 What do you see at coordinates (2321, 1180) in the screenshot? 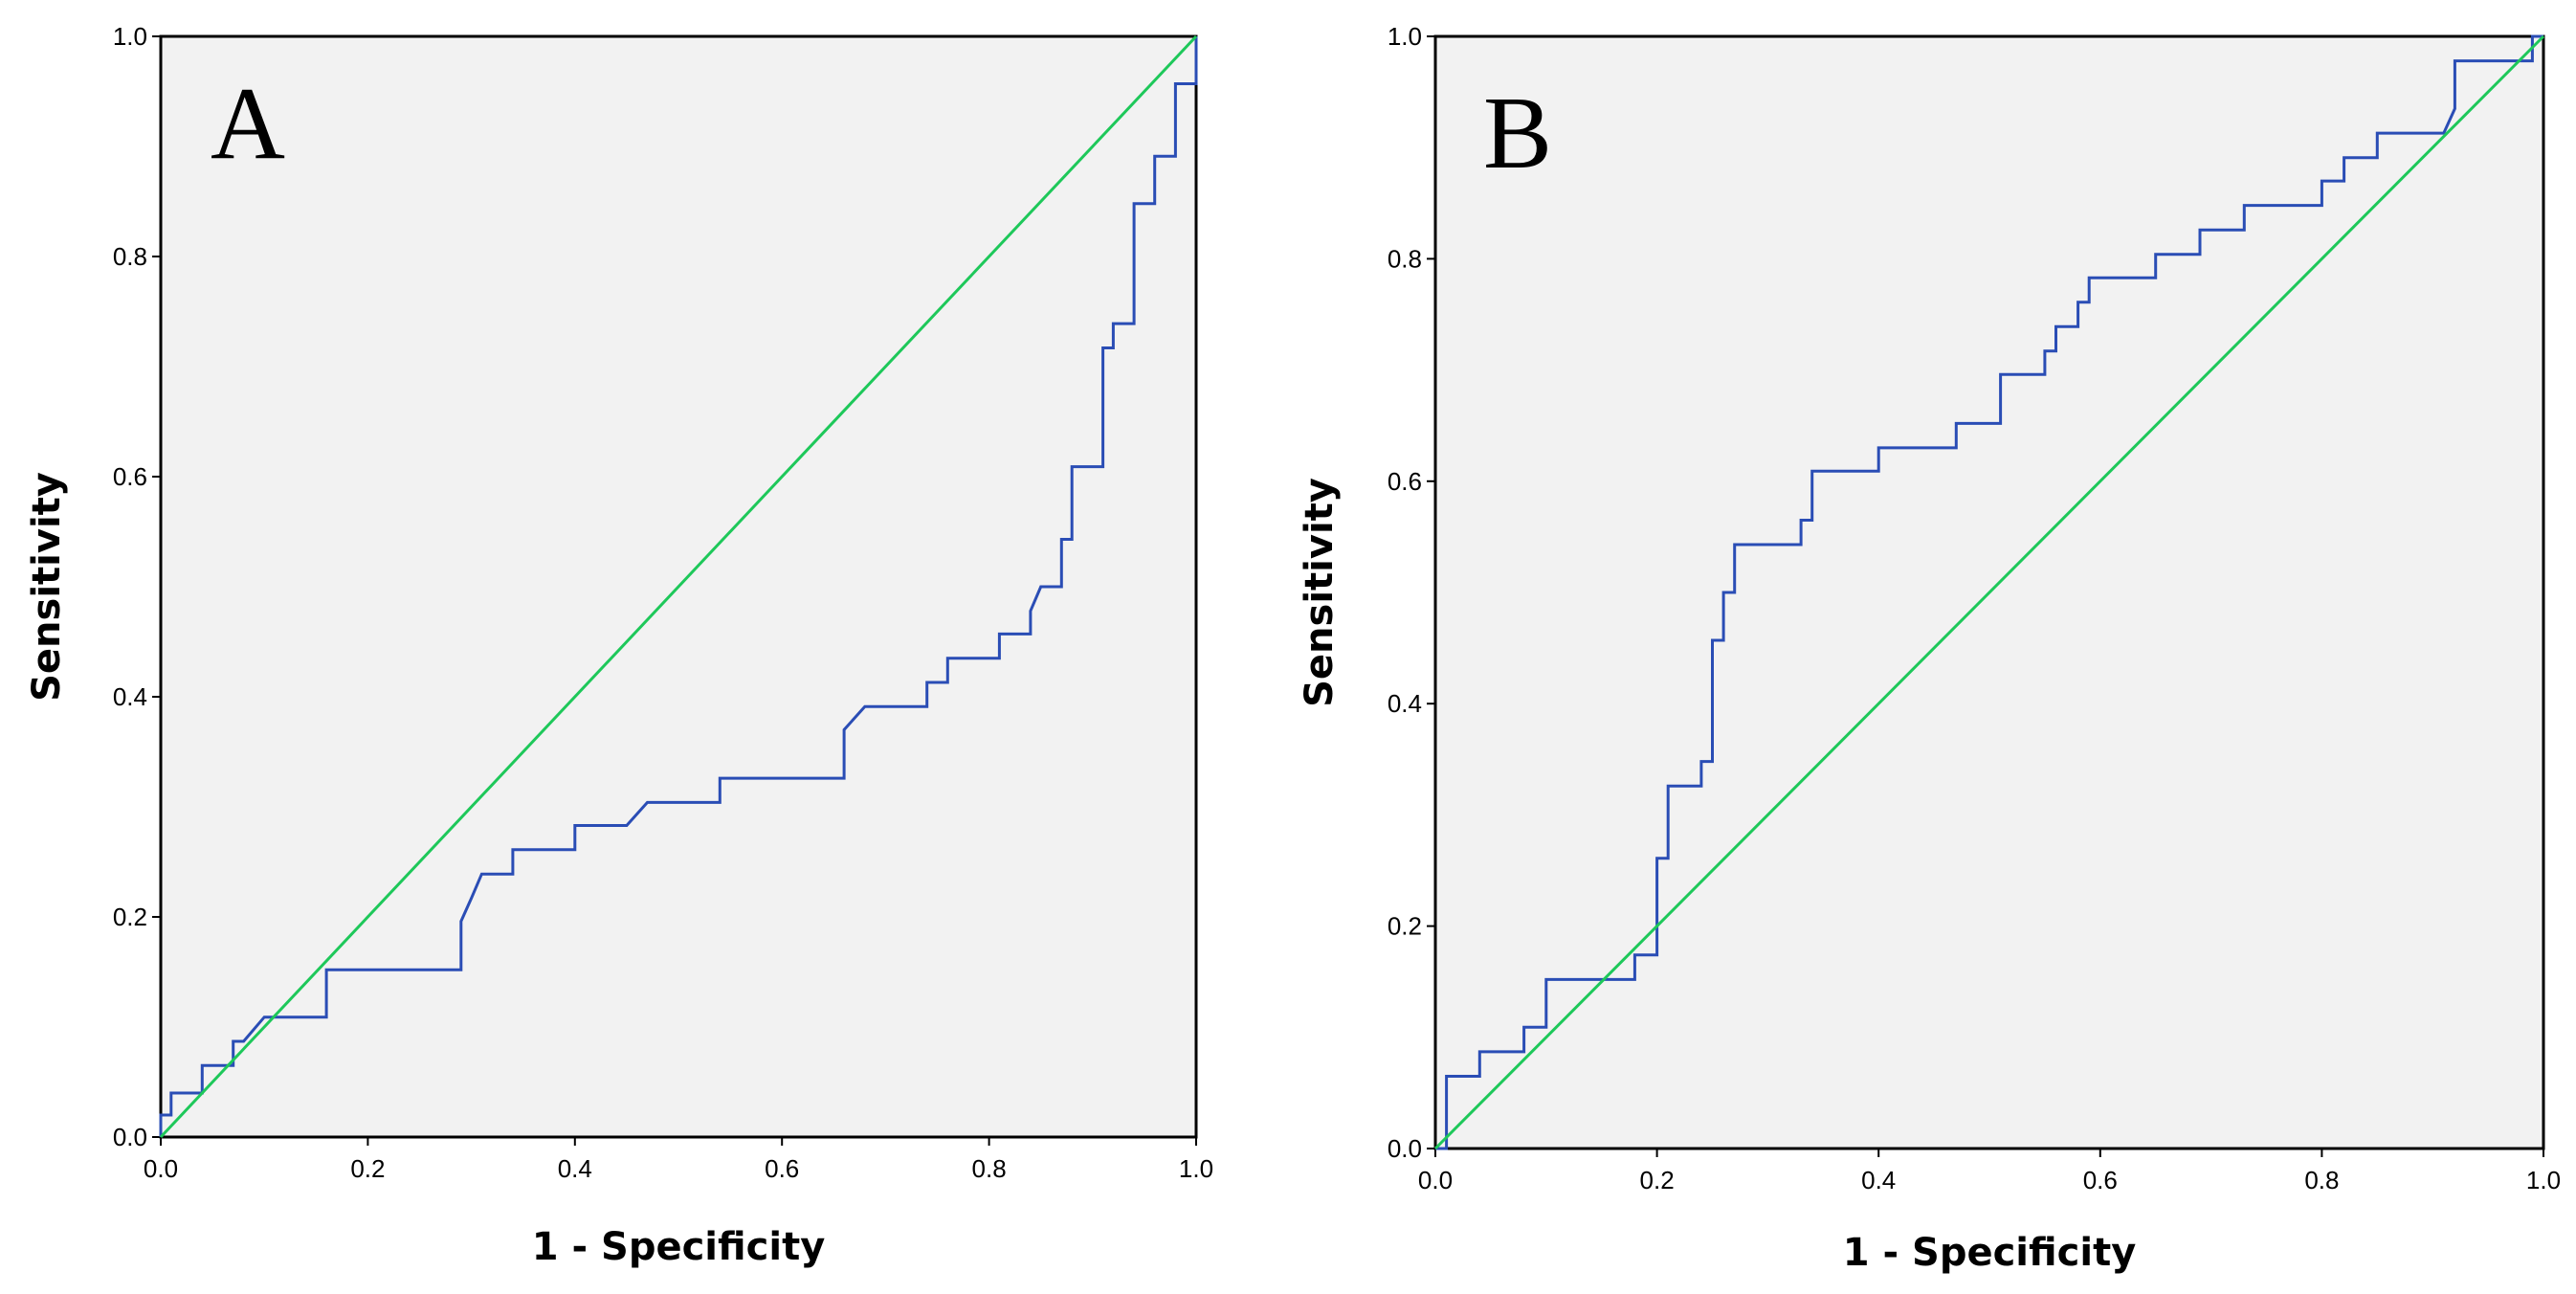
I see `x-tick-label-b: 0.8` at bounding box center [2321, 1180].